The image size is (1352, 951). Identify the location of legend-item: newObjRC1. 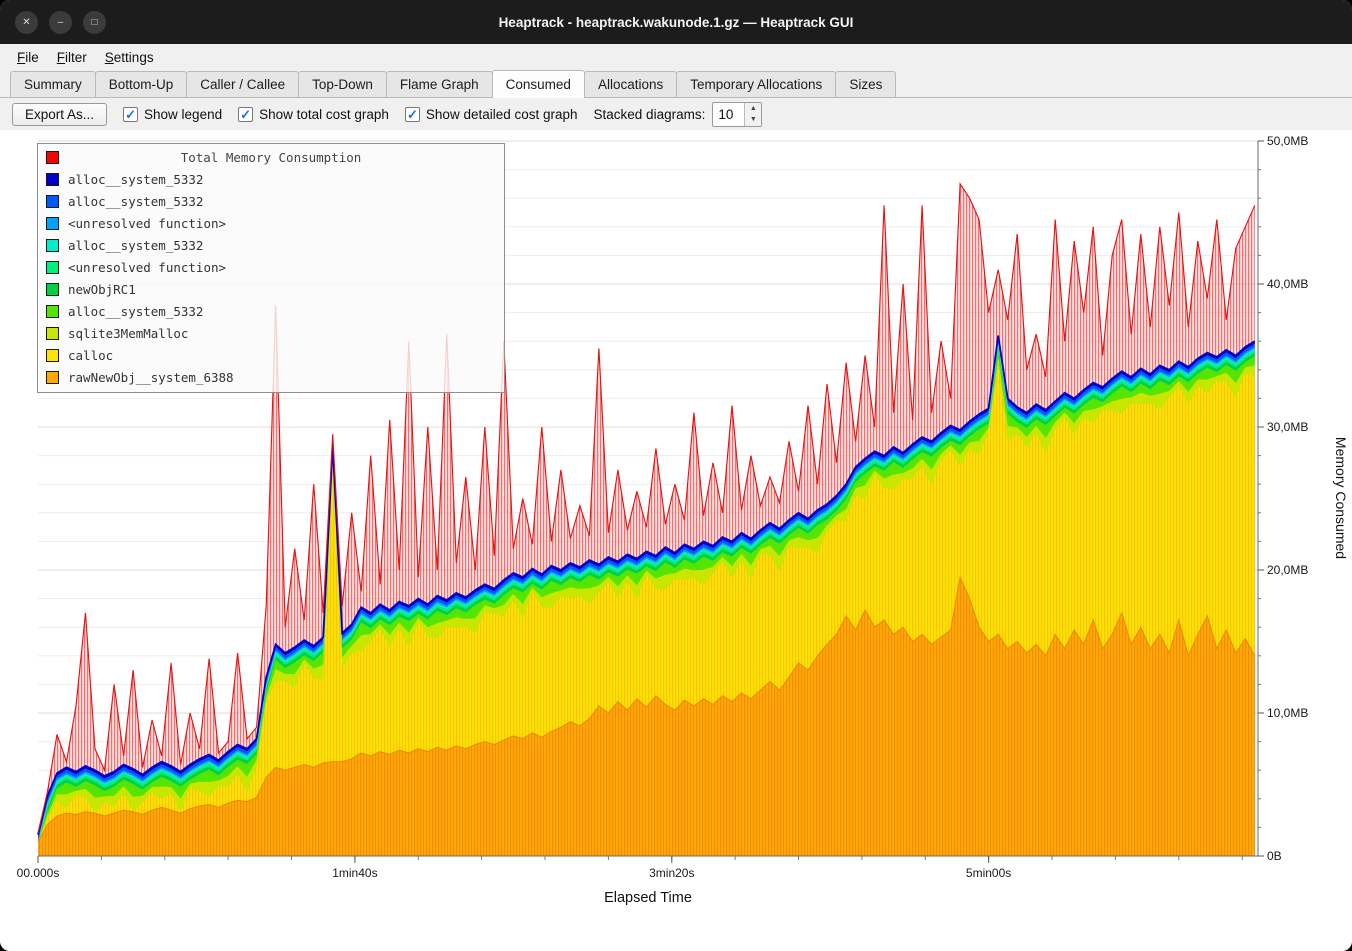
(271, 289).